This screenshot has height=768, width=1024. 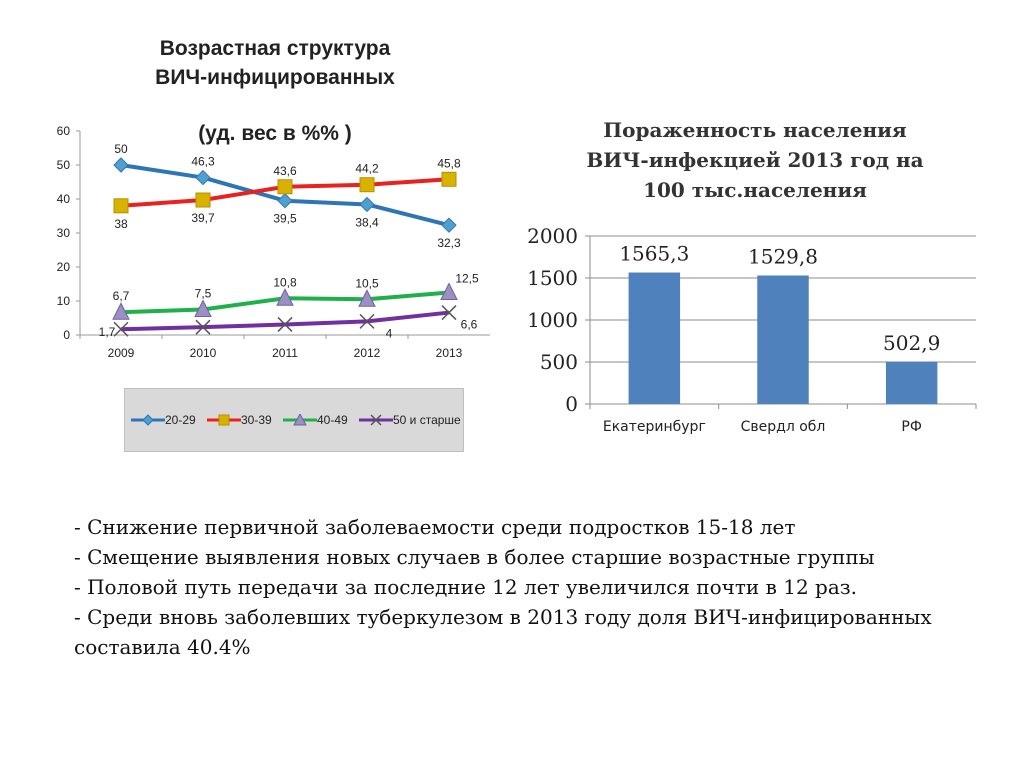 I want to click on bar-Екатеринбург, so click(x=654, y=338).